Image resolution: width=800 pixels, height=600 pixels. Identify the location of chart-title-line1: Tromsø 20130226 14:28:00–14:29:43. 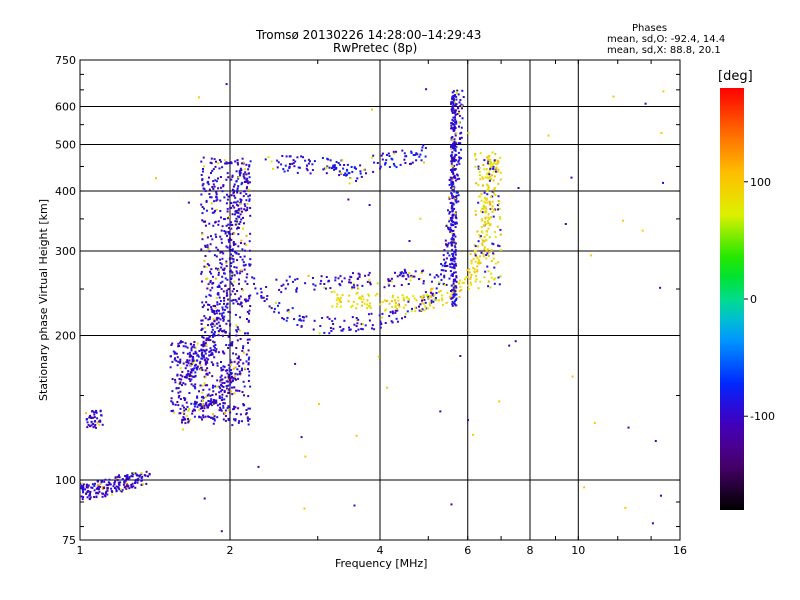
(369, 35).